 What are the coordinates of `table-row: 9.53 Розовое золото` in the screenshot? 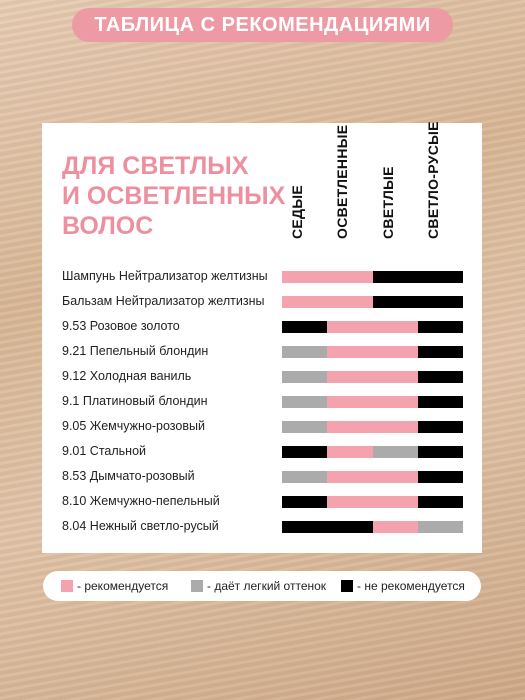 It's located at (262, 327).